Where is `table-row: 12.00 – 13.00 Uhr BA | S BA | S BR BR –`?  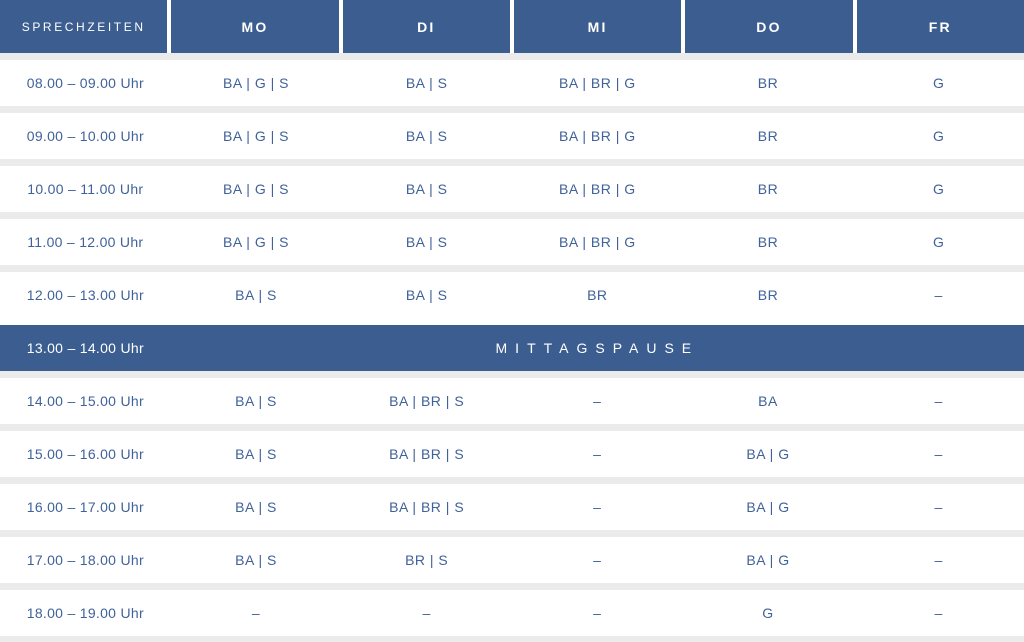 table-row: 12.00 – 13.00 Uhr BA | S BA | S BR BR – is located at coordinates (512, 295).